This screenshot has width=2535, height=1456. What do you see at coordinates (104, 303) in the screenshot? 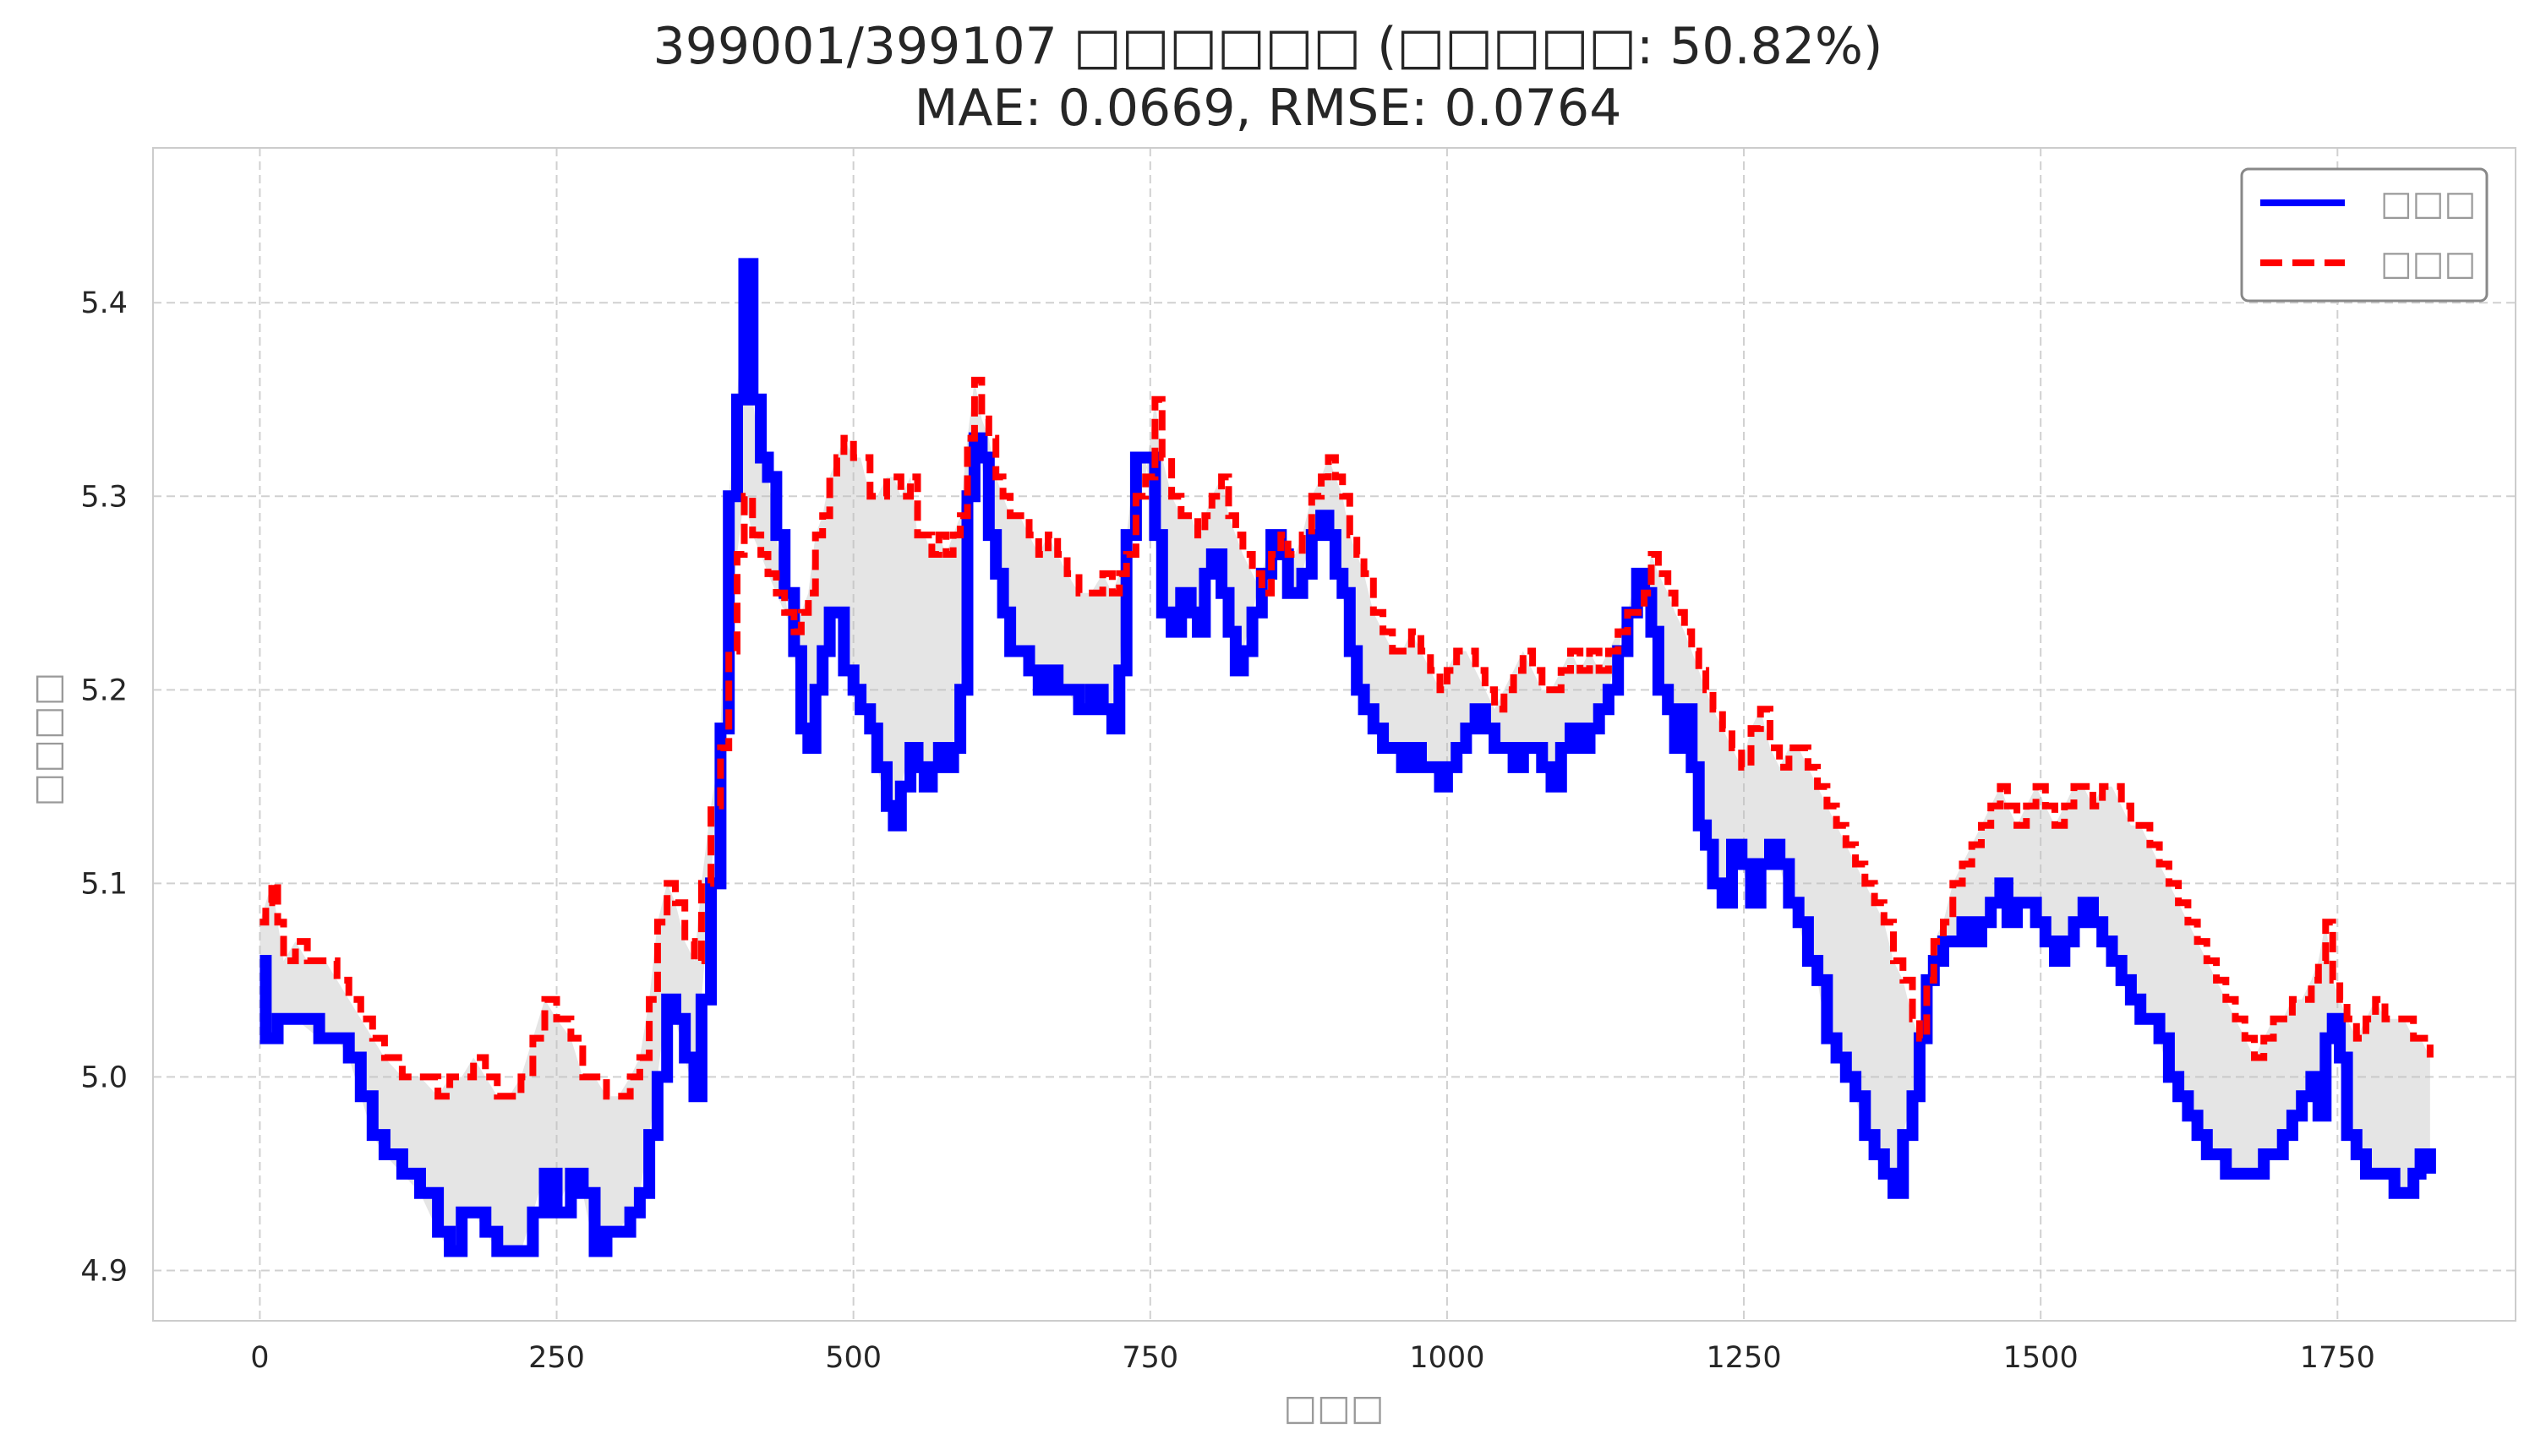
I see `y-tick-label: 5.4` at bounding box center [104, 303].